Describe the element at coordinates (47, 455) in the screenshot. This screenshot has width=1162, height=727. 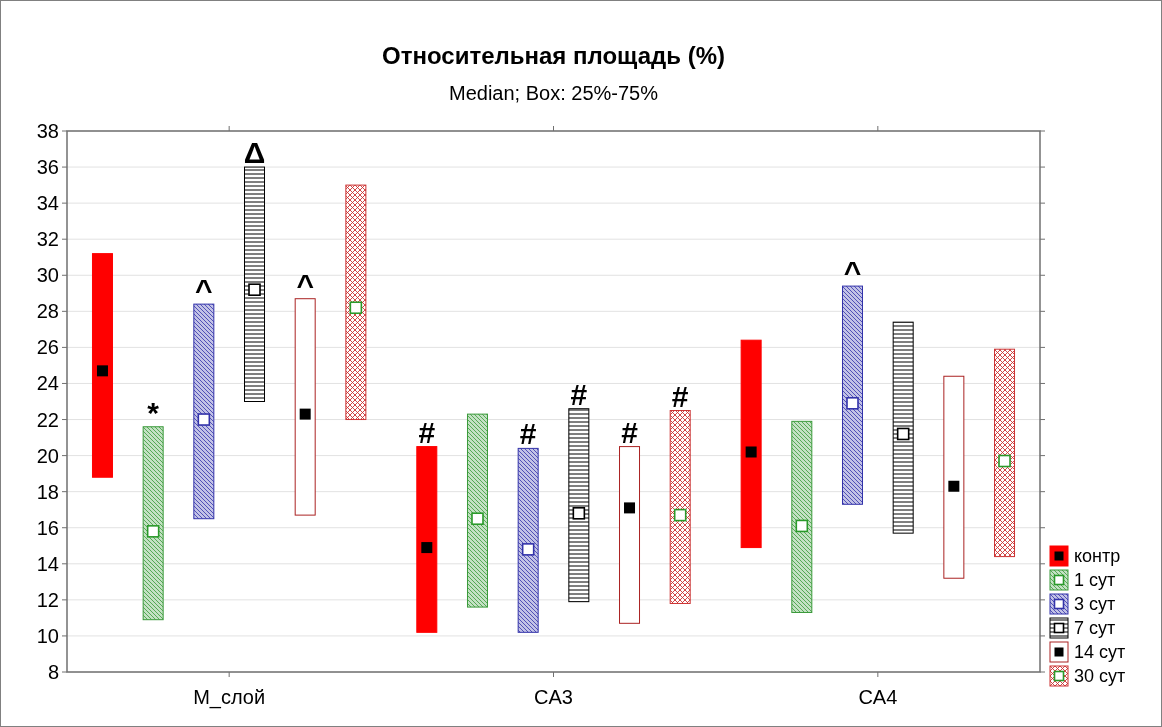
I see `y-tick-label: 20` at that location.